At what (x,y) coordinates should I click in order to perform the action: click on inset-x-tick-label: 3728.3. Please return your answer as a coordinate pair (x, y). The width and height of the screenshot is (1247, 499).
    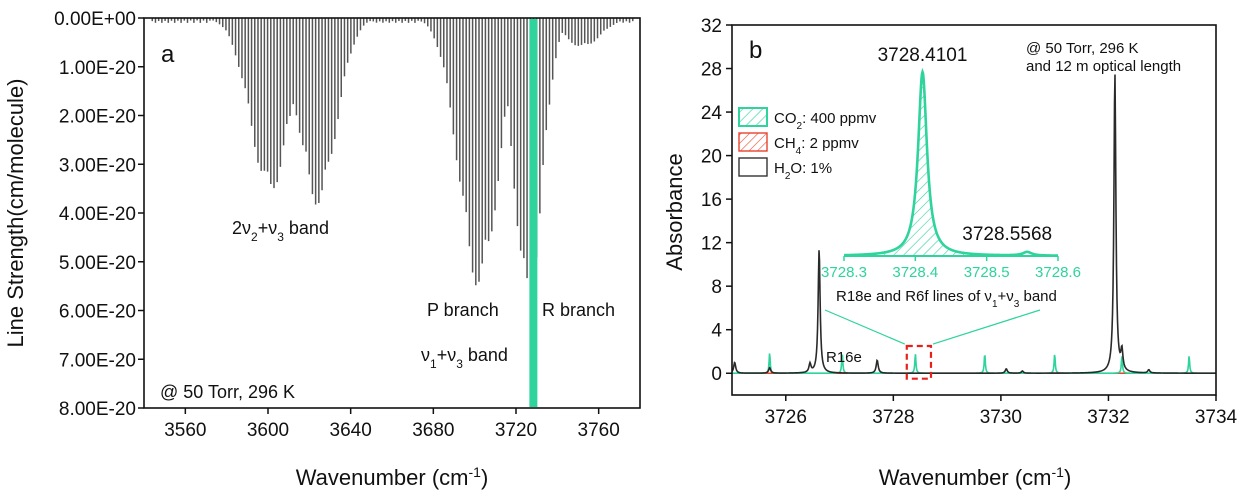
    Looking at the image, I should click on (844, 272).